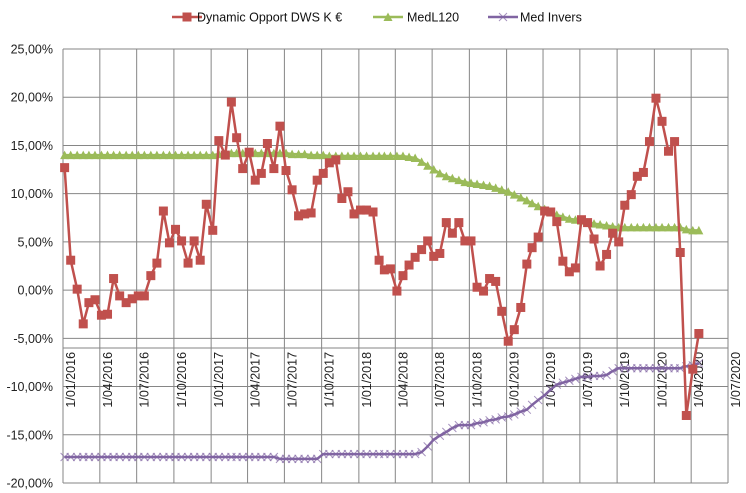  What do you see at coordinates (551, 380) in the screenshot?
I see `x-tick-label: 1/04/2019` at bounding box center [551, 380].